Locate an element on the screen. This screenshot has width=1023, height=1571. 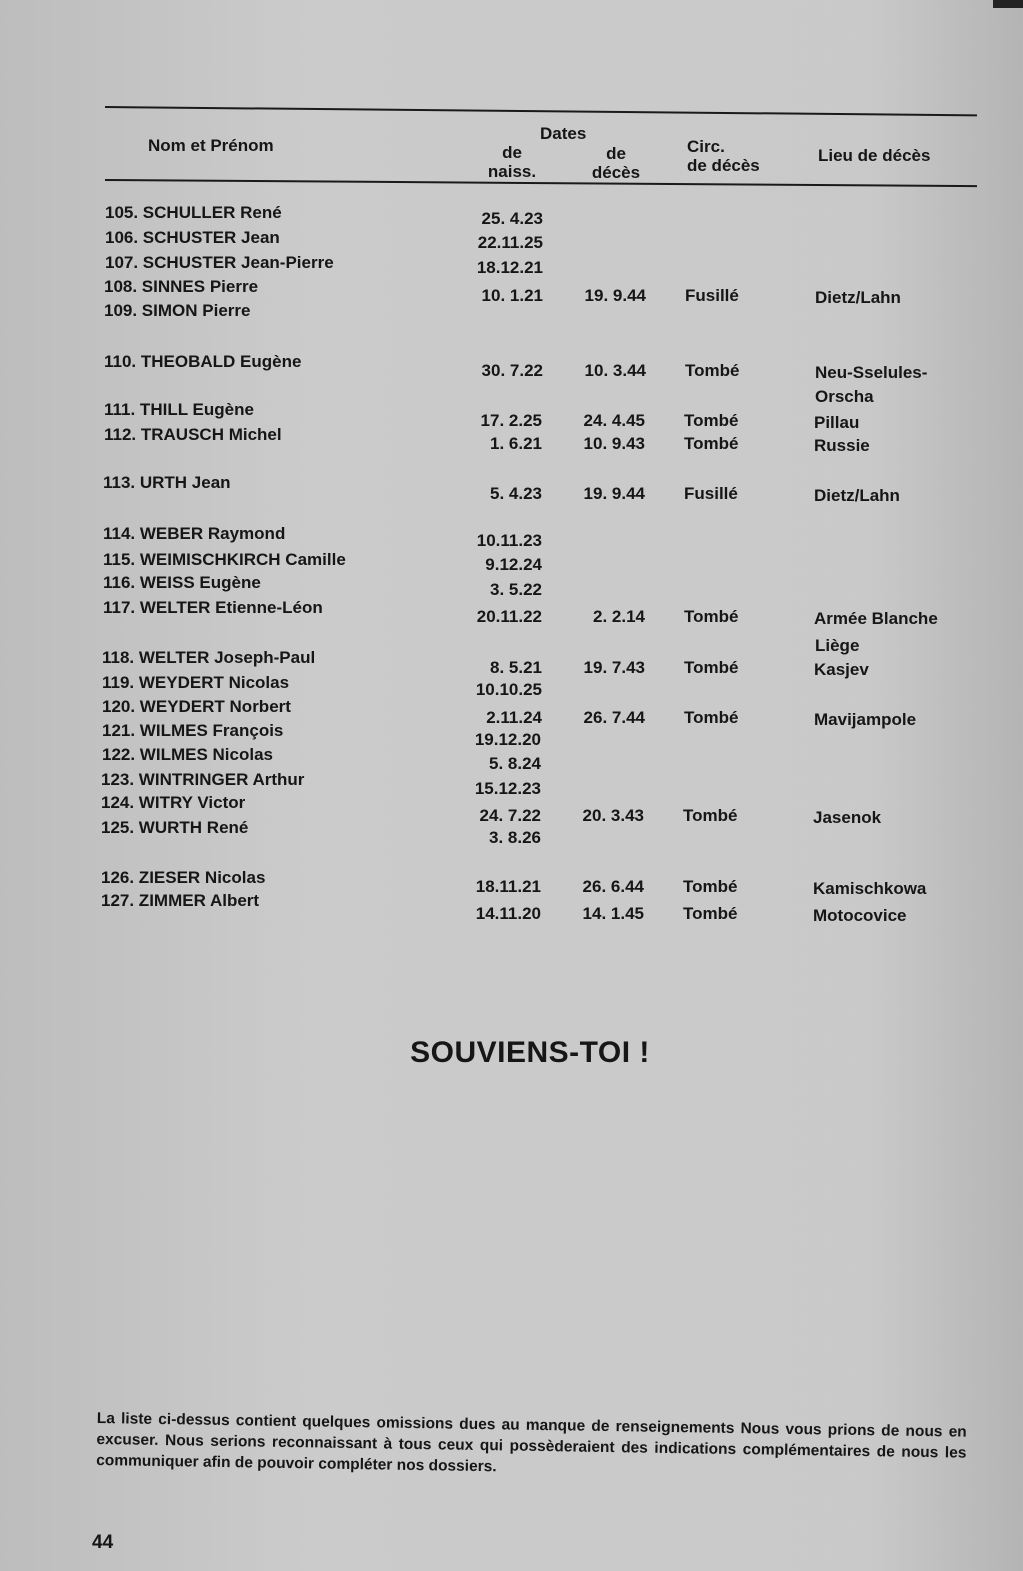
table-top-rule is located at coordinates (540, 111).